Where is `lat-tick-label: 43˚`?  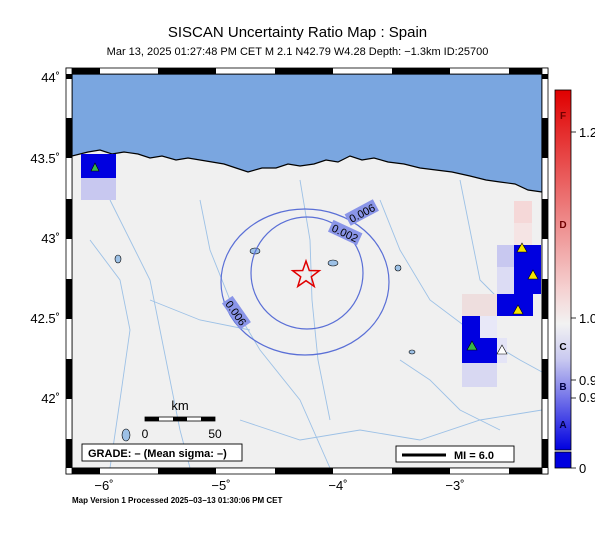
lat-tick-label: 43˚ is located at coordinates (50, 238).